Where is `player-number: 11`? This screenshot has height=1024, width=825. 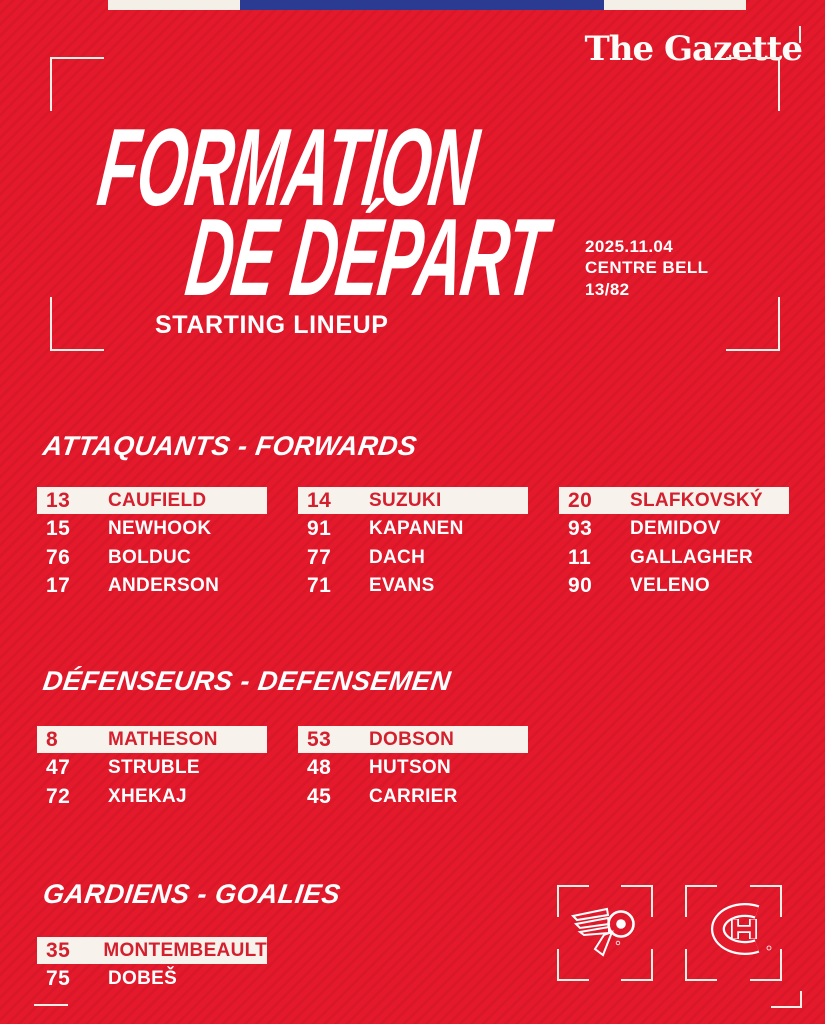 player-number: 11 is located at coordinates (580, 557).